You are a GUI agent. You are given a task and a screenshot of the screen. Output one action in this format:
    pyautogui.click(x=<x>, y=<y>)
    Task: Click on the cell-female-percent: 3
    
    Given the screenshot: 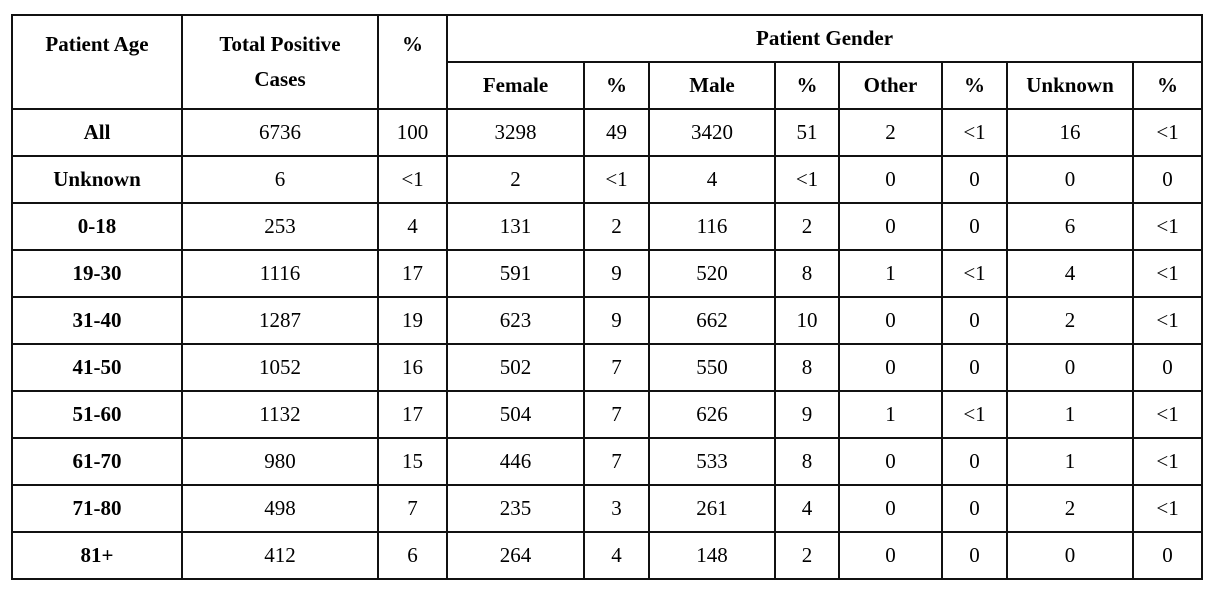 What is the action you would take?
    pyautogui.click(x=616, y=508)
    